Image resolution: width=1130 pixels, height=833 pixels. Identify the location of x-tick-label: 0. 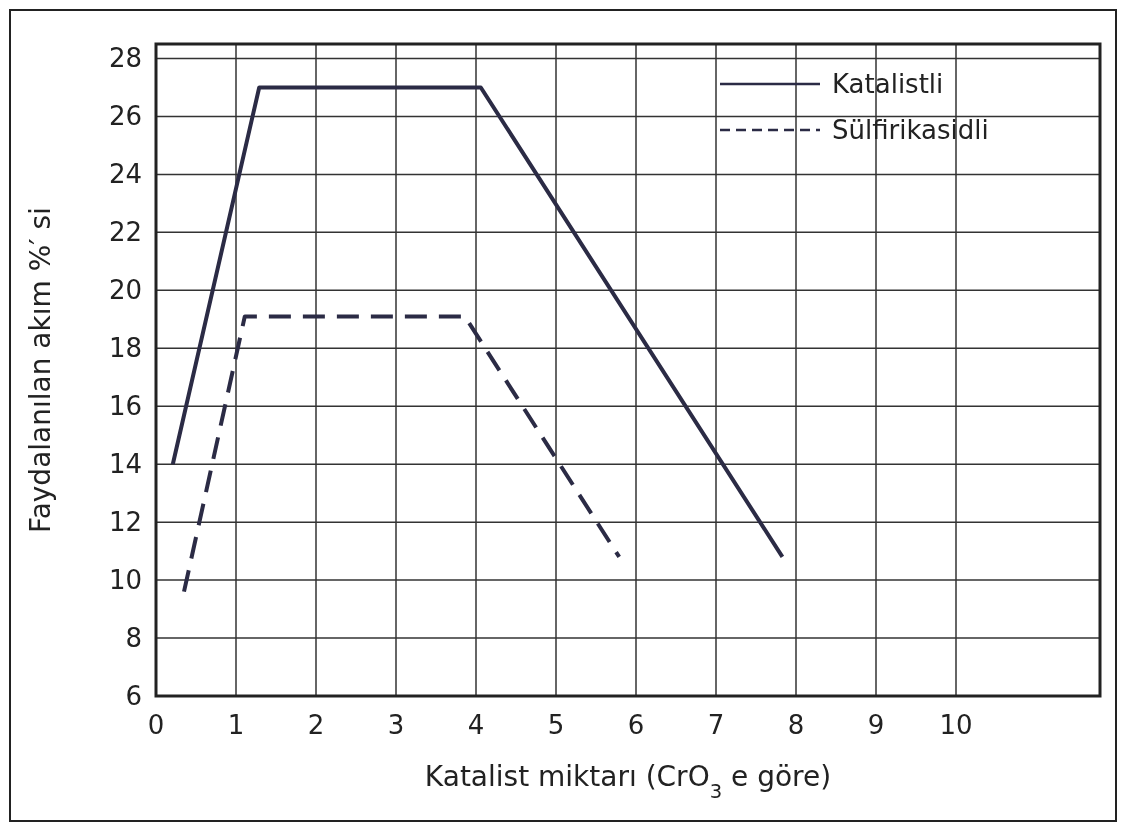
(156, 725).